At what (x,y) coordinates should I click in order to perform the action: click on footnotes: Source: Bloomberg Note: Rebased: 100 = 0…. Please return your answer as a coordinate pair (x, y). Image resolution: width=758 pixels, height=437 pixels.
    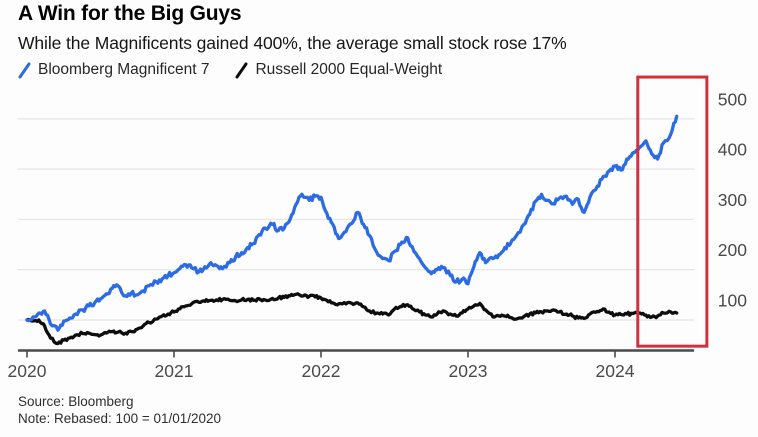
    Looking at the image, I should click on (119, 410).